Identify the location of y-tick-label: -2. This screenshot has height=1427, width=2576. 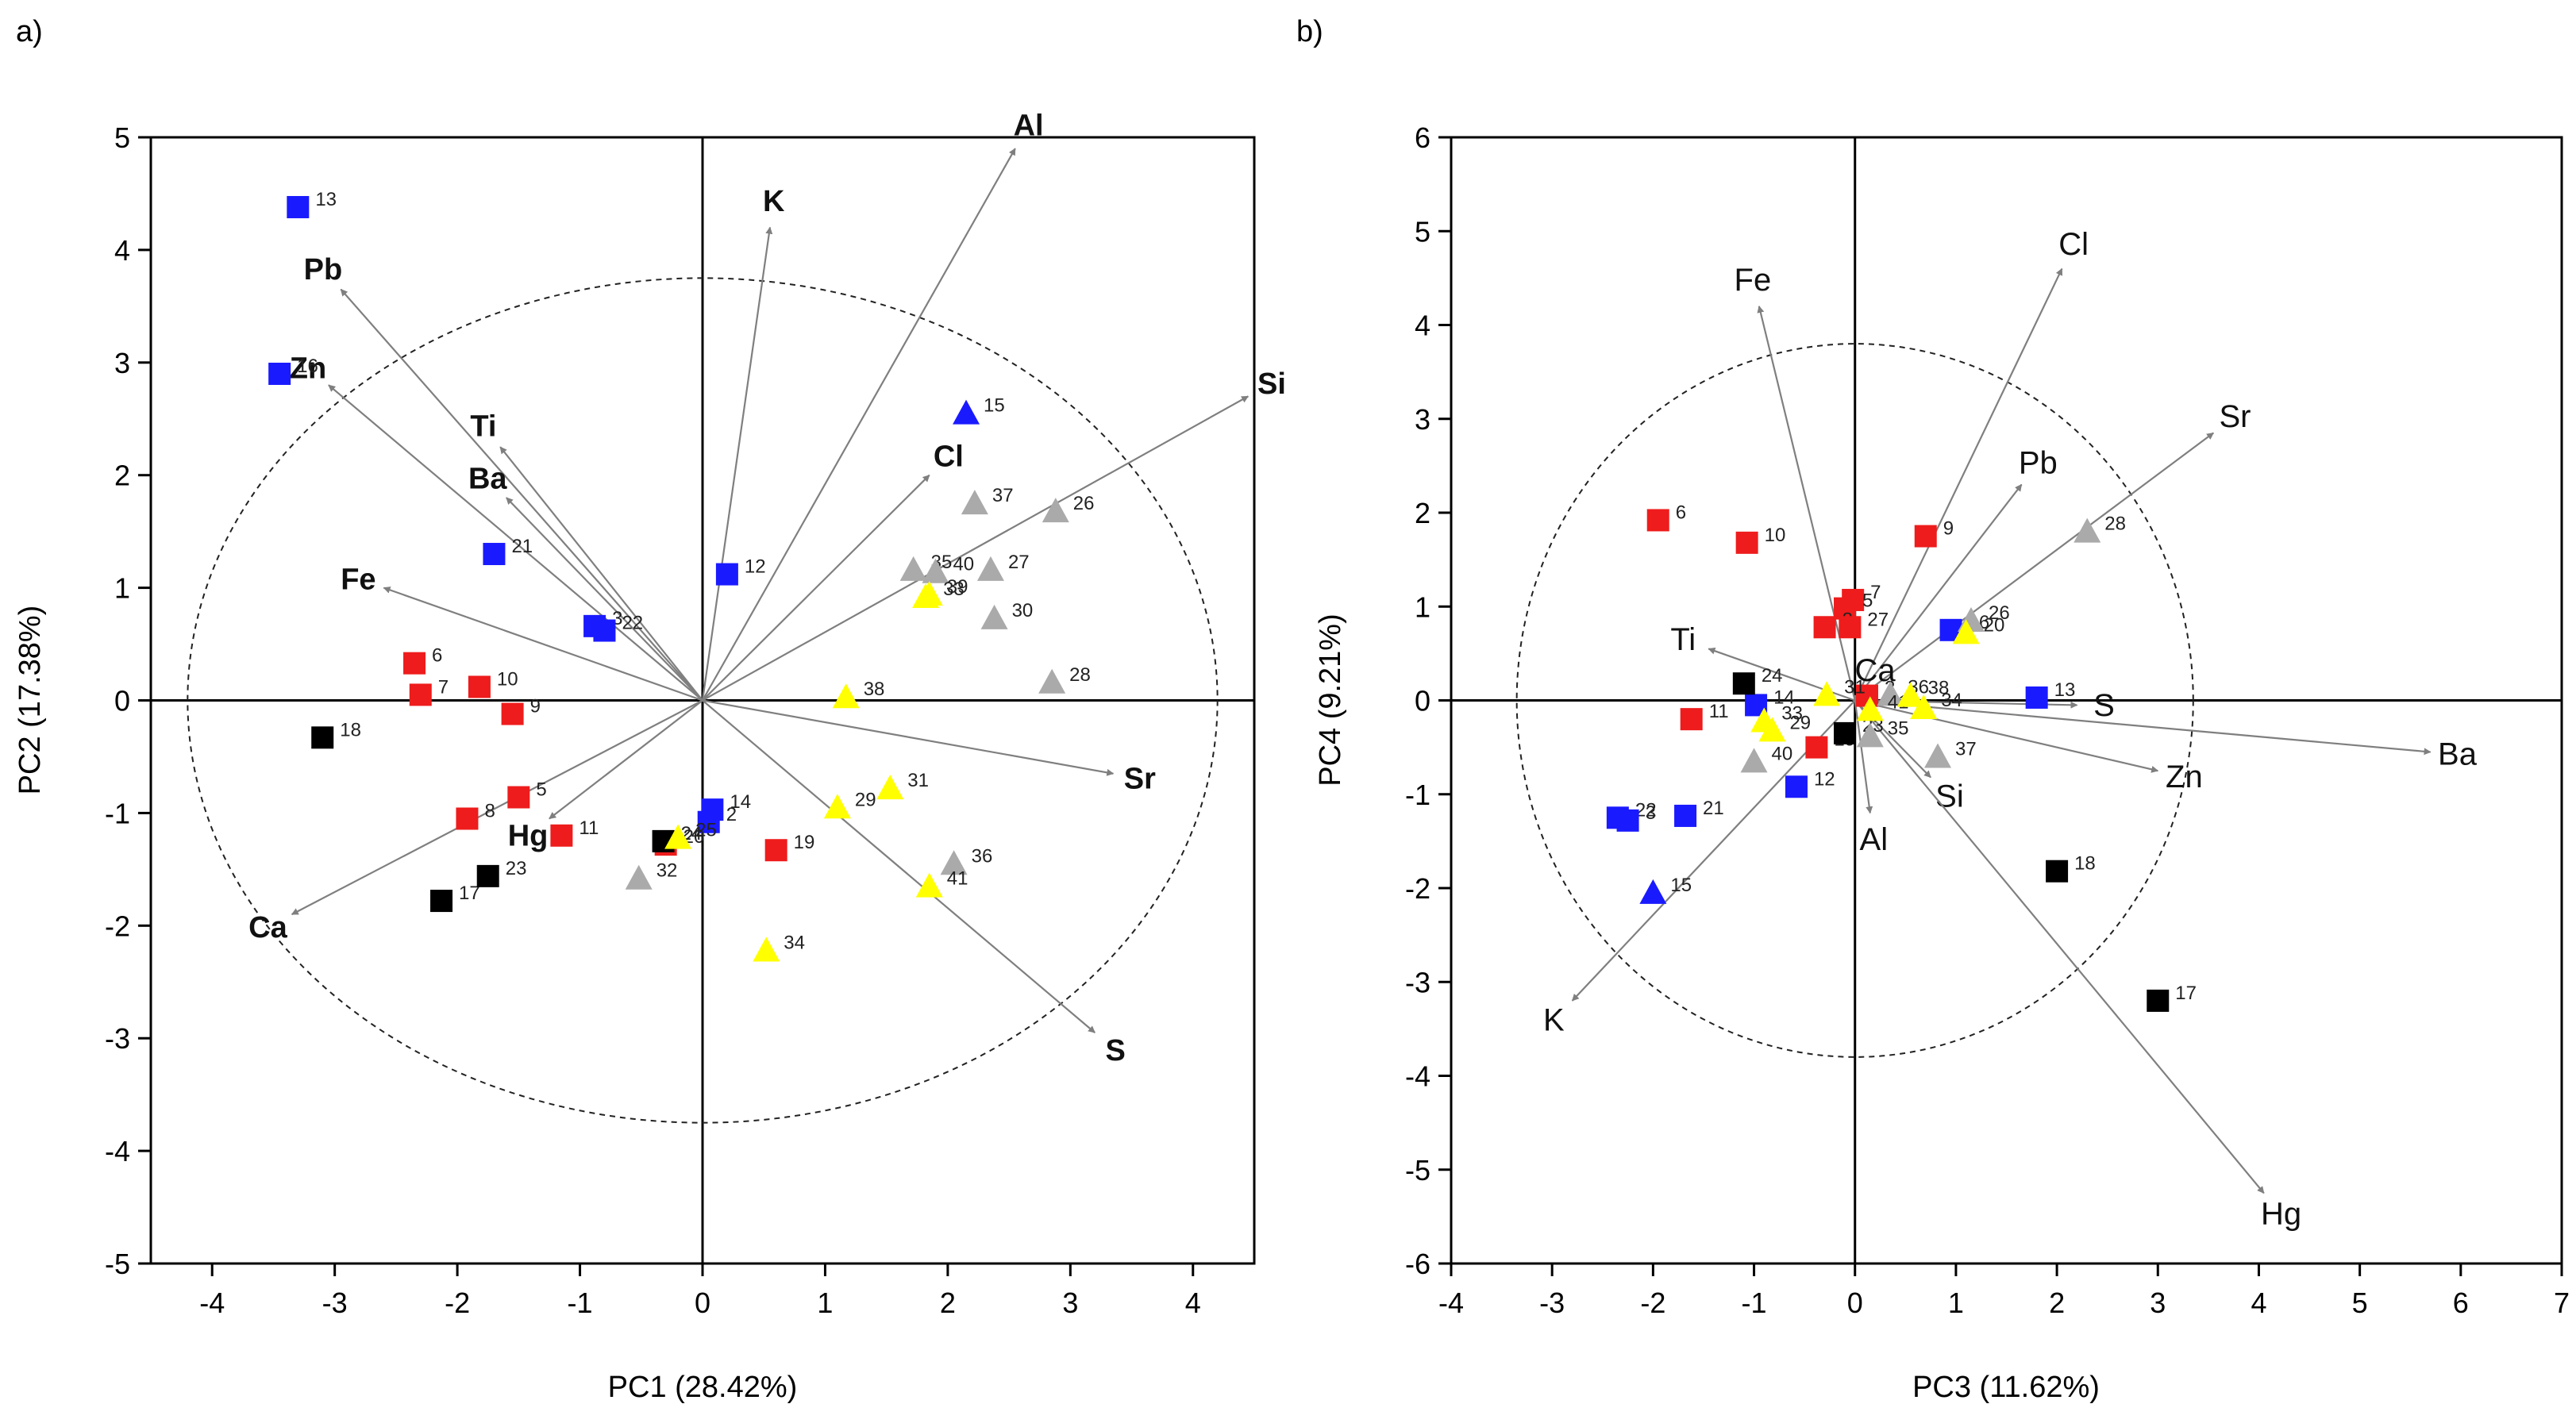
(1417, 888).